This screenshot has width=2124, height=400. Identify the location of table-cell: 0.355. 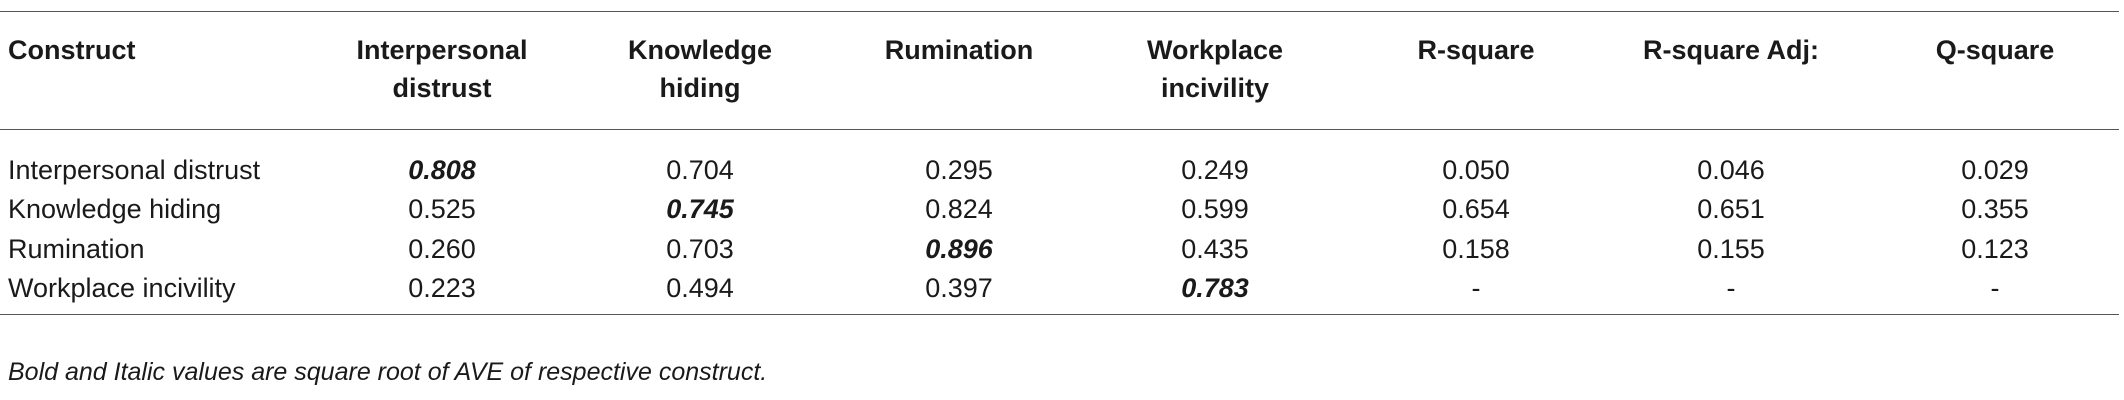
(1995, 209).